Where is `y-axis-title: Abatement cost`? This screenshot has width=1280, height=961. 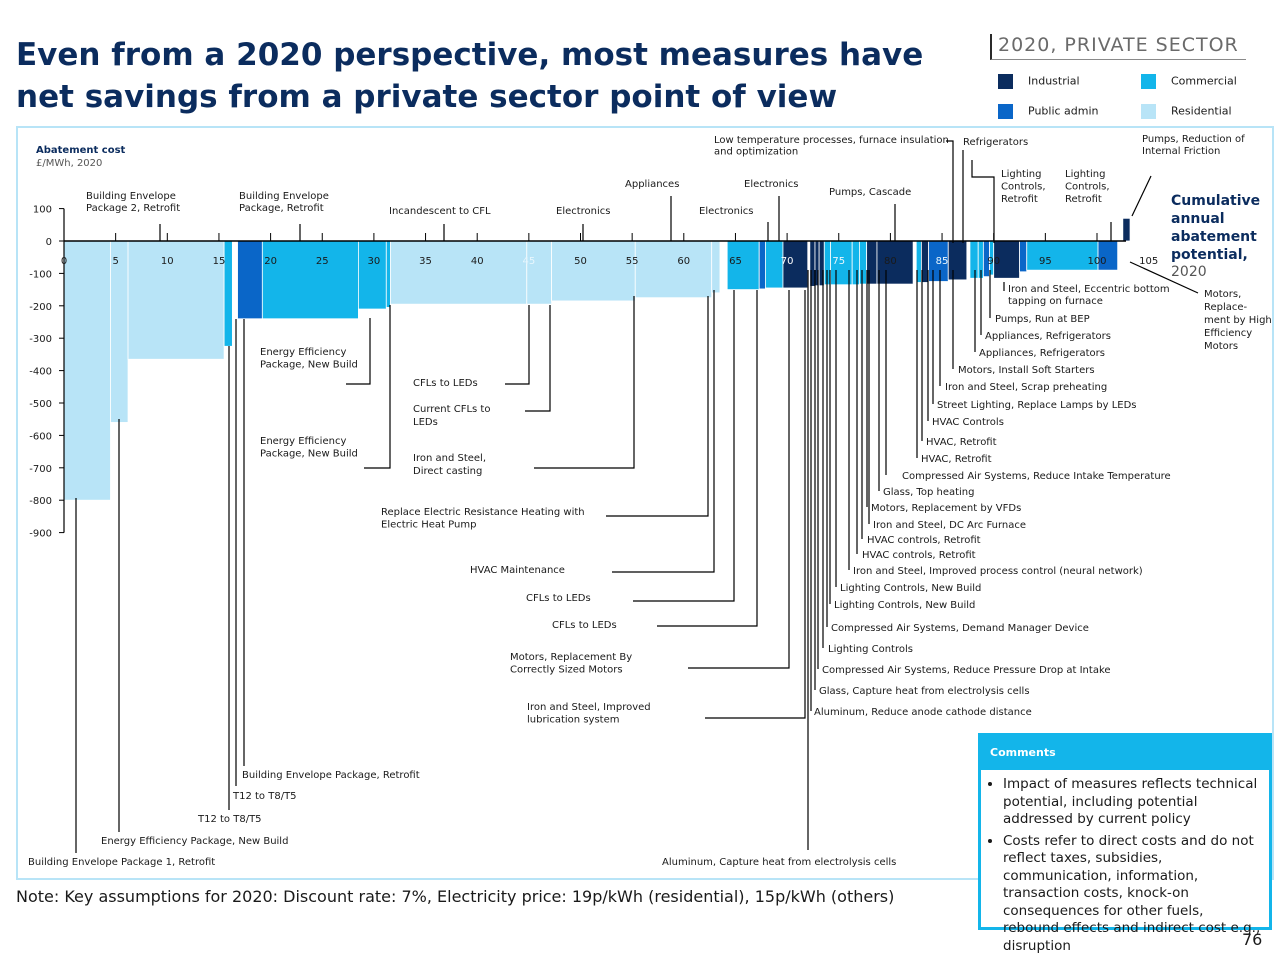 y-axis-title: Abatement cost is located at coordinates (81, 150).